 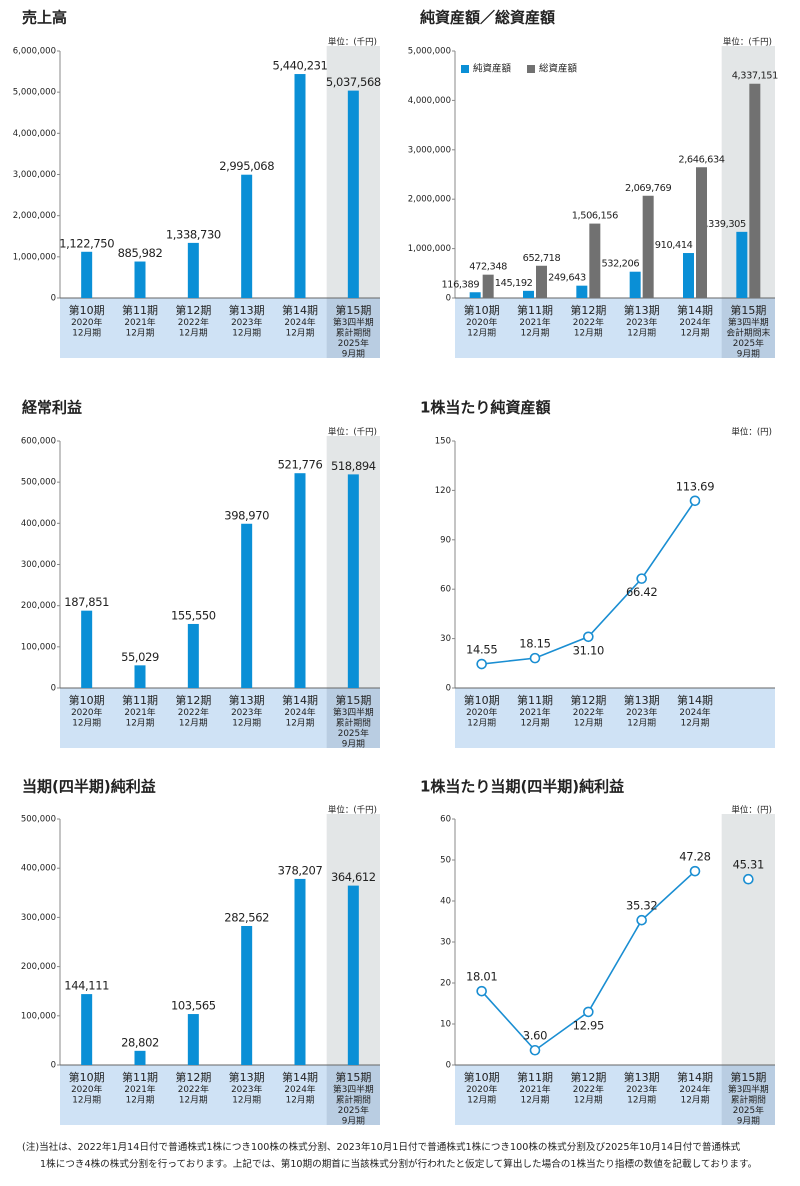 I want to click on x-tick-label: 2023年, so click(x=246, y=712).